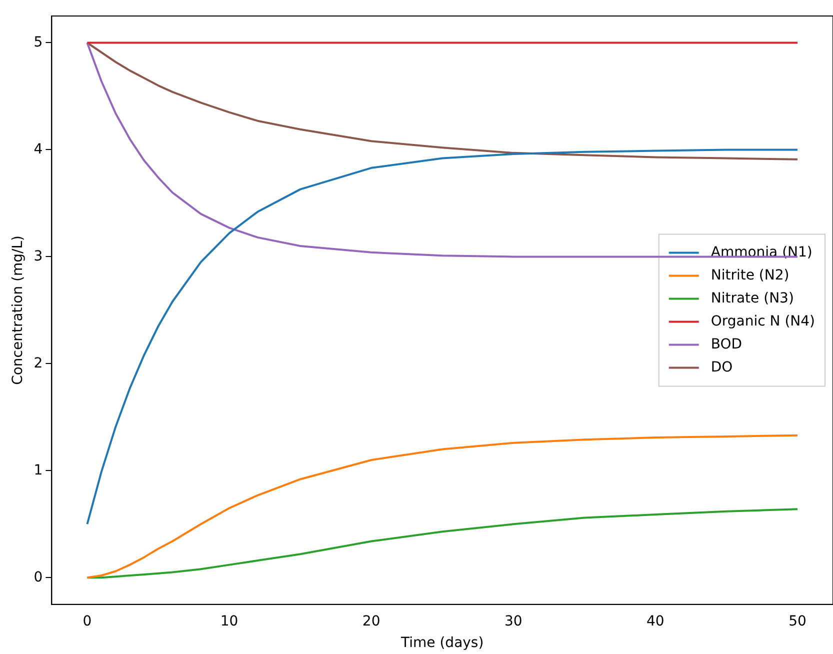  Describe the element at coordinates (18, 310) in the screenshot. I see `y-axis-title: Concentration (mg/L)` at that location.